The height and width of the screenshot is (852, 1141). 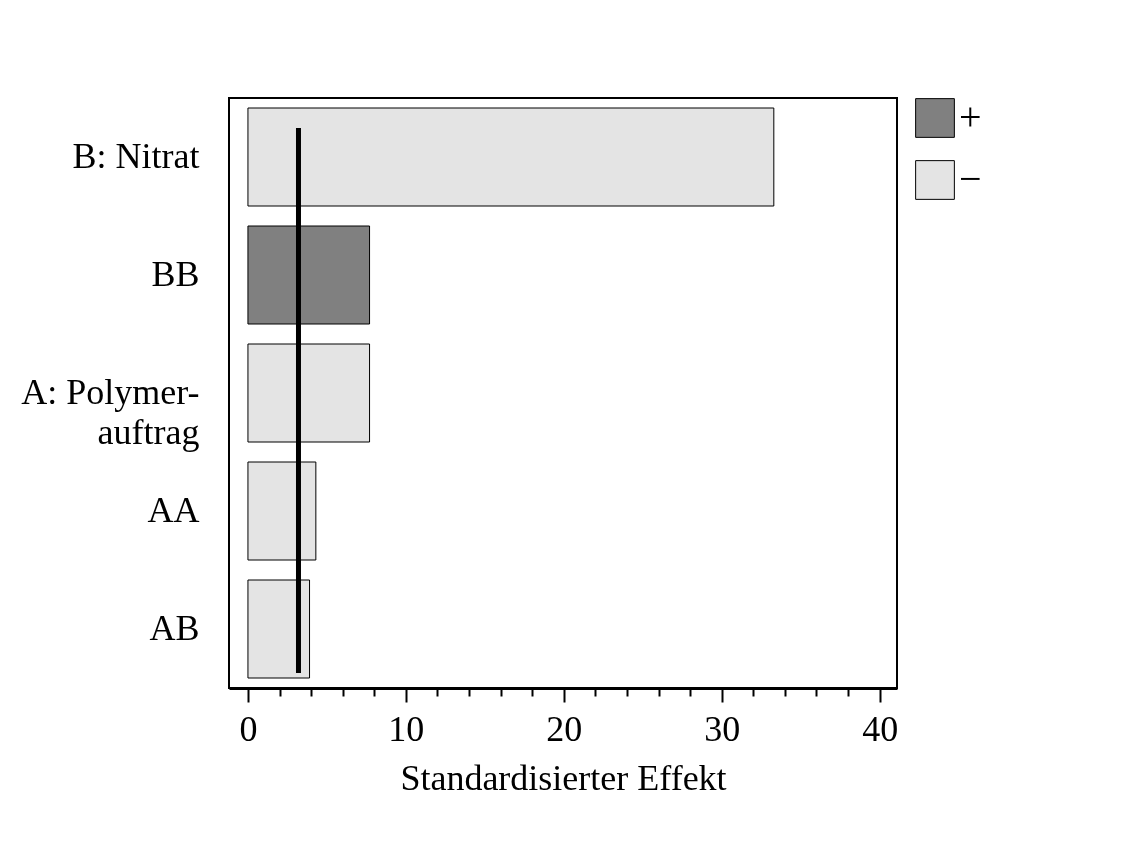 What do you see at coordinates (174, 628) in the screenshot?
I see `y-tick-label: AB` at bounding box center [174, 628].